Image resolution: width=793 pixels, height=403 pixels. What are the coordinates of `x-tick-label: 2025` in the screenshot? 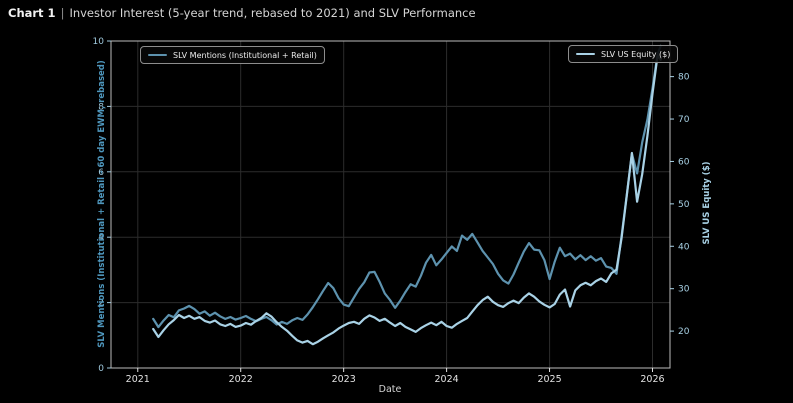 It's located at (549, 379).